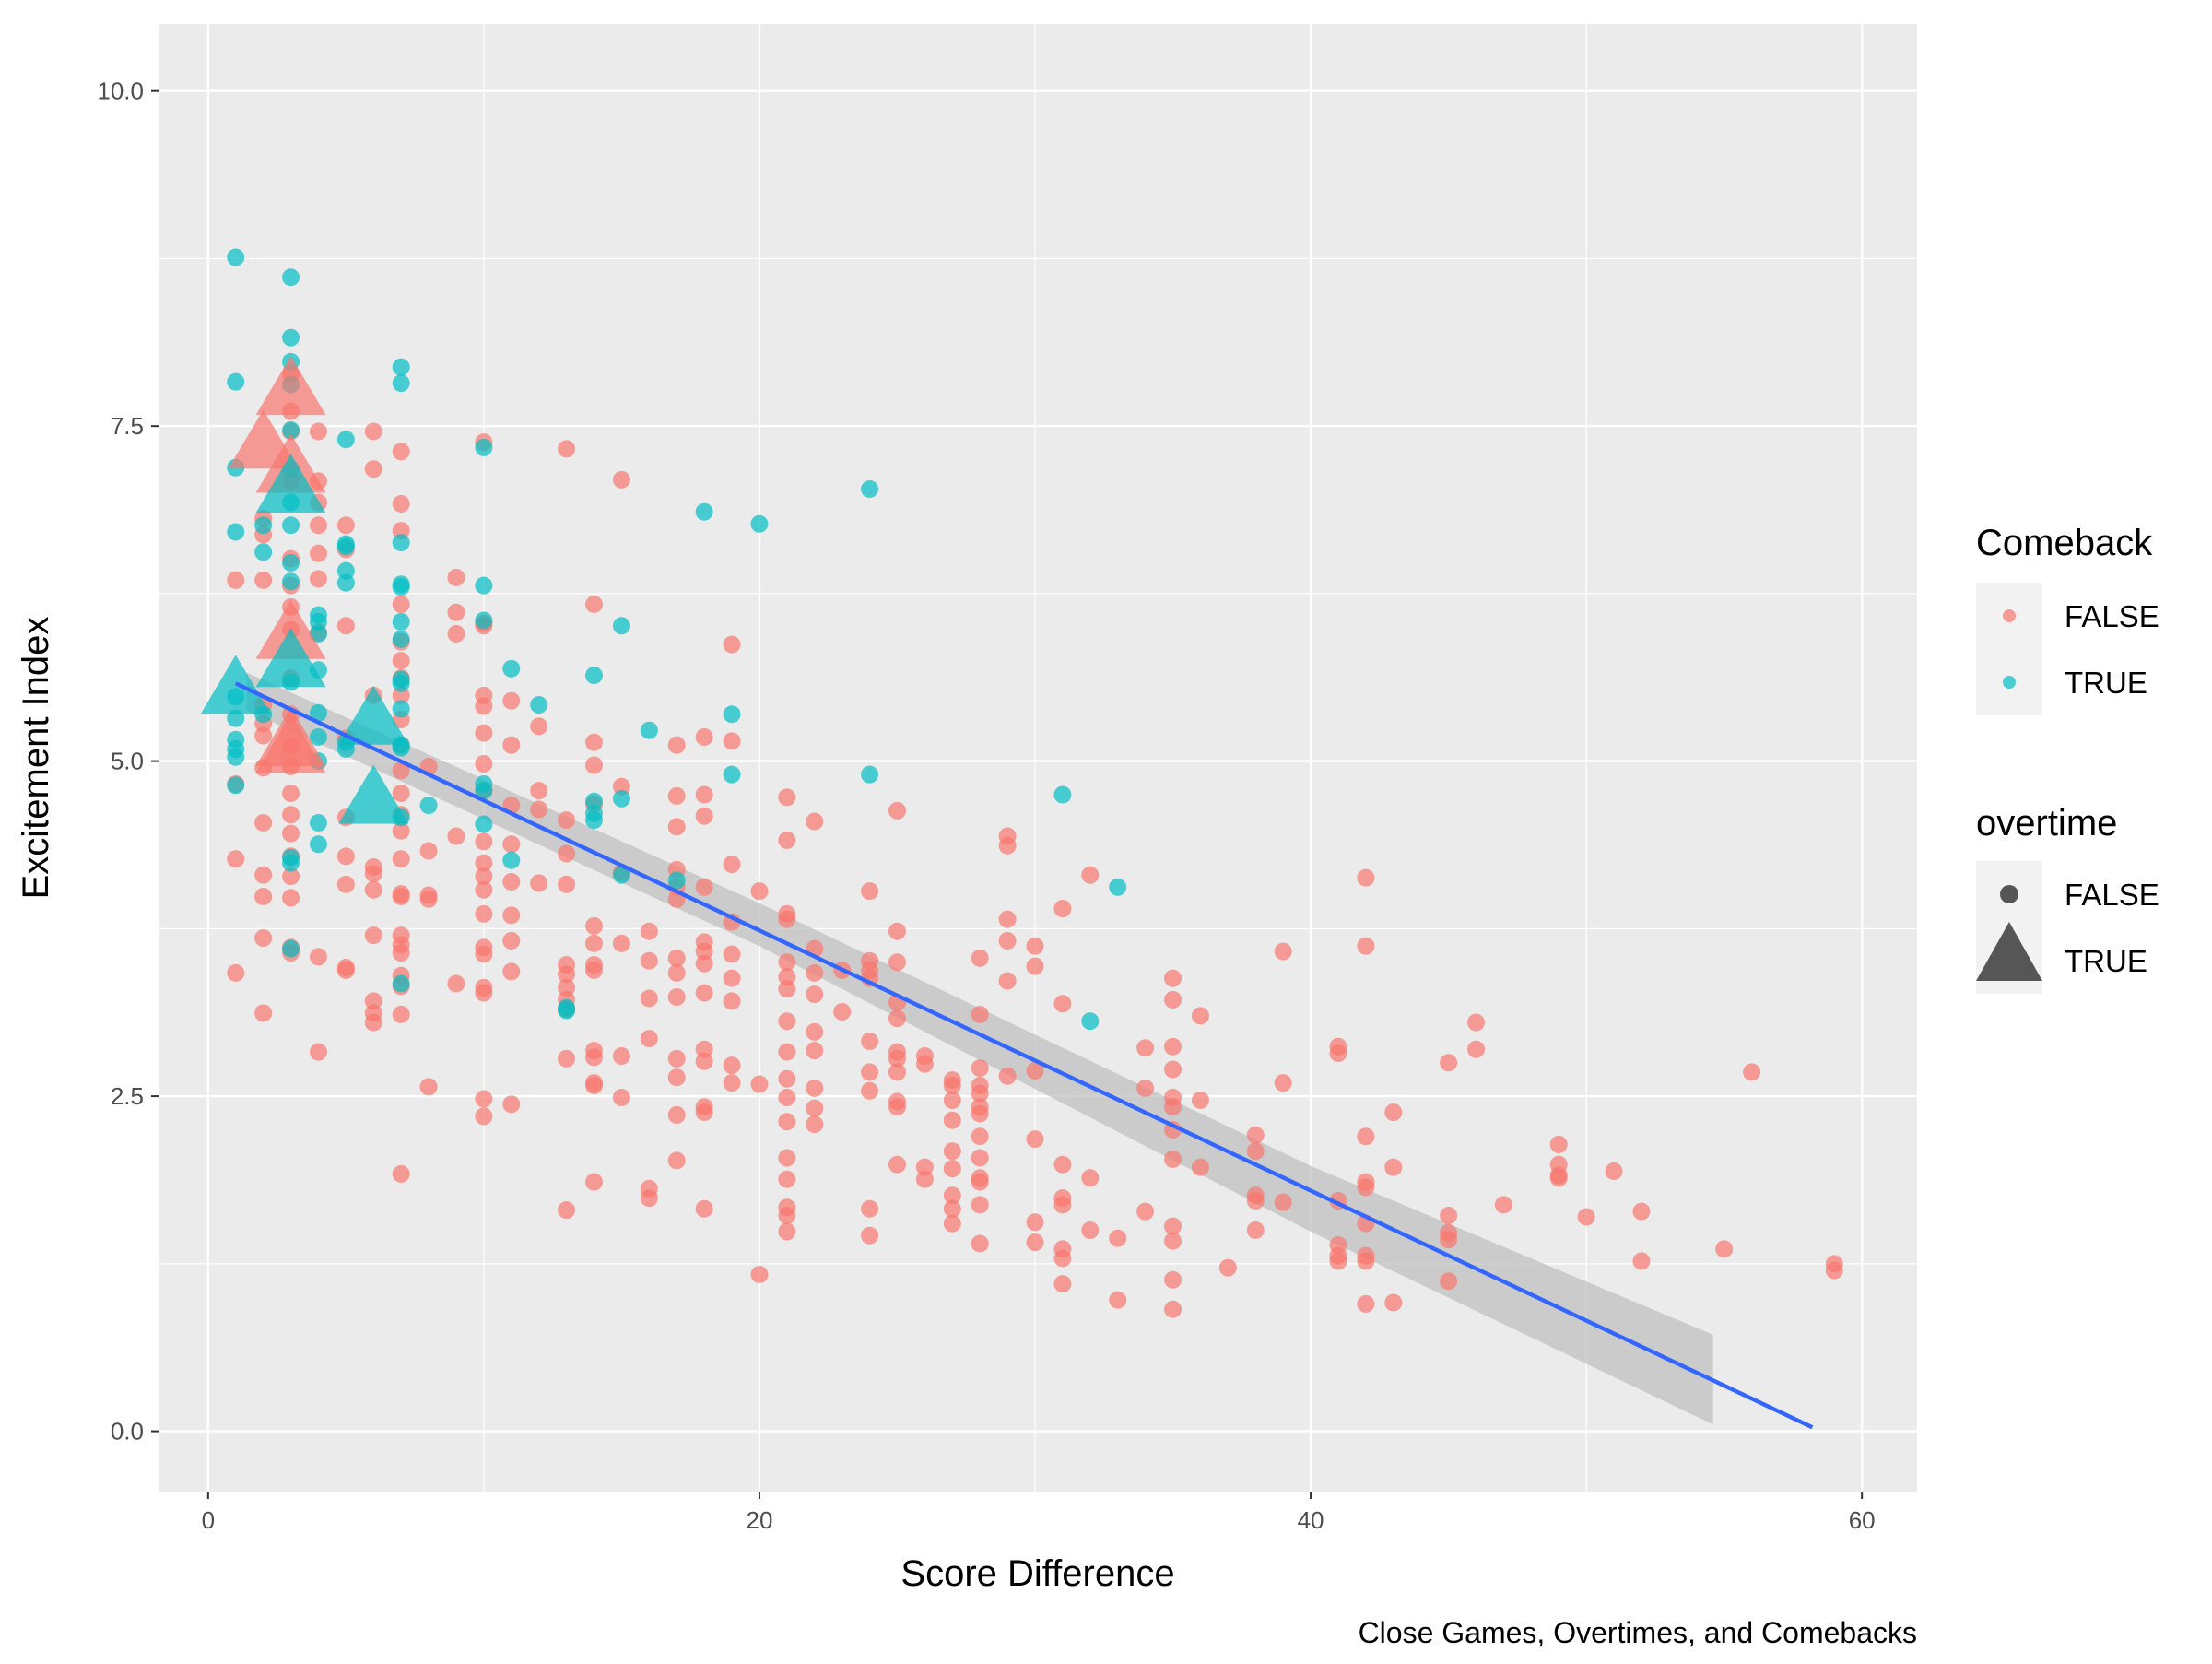  Describe the element at coordinates (1638, 1632) in the screenshot. I see `chart-caption: Close Games, Overtimes, and Comebacks` at that location.